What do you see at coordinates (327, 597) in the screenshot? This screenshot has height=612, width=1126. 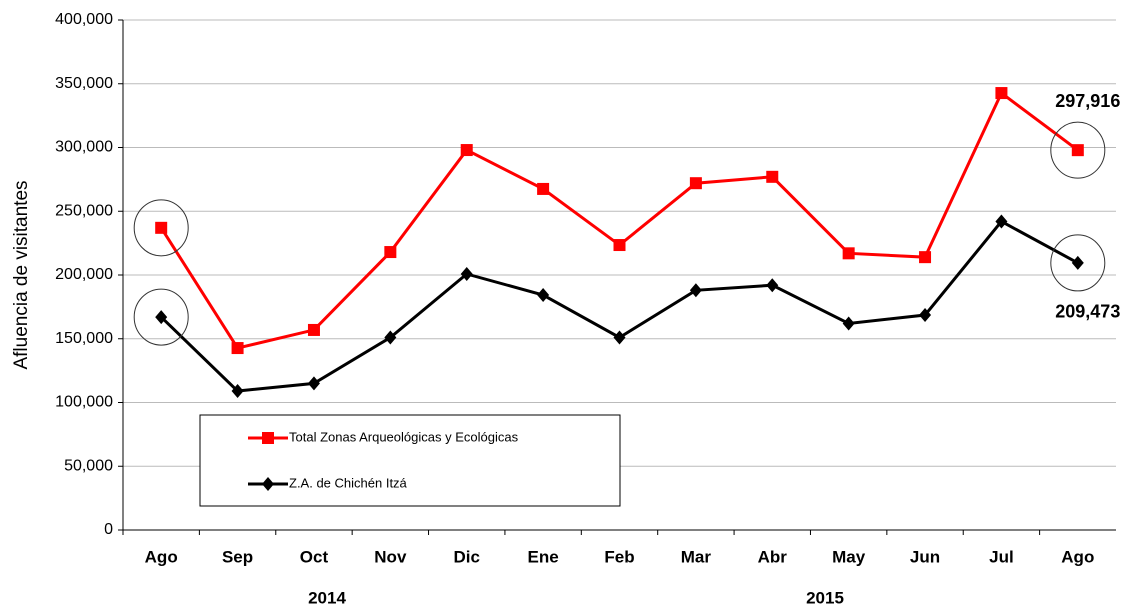 I see `year-label: 2014` at bounding box center [327, 597].